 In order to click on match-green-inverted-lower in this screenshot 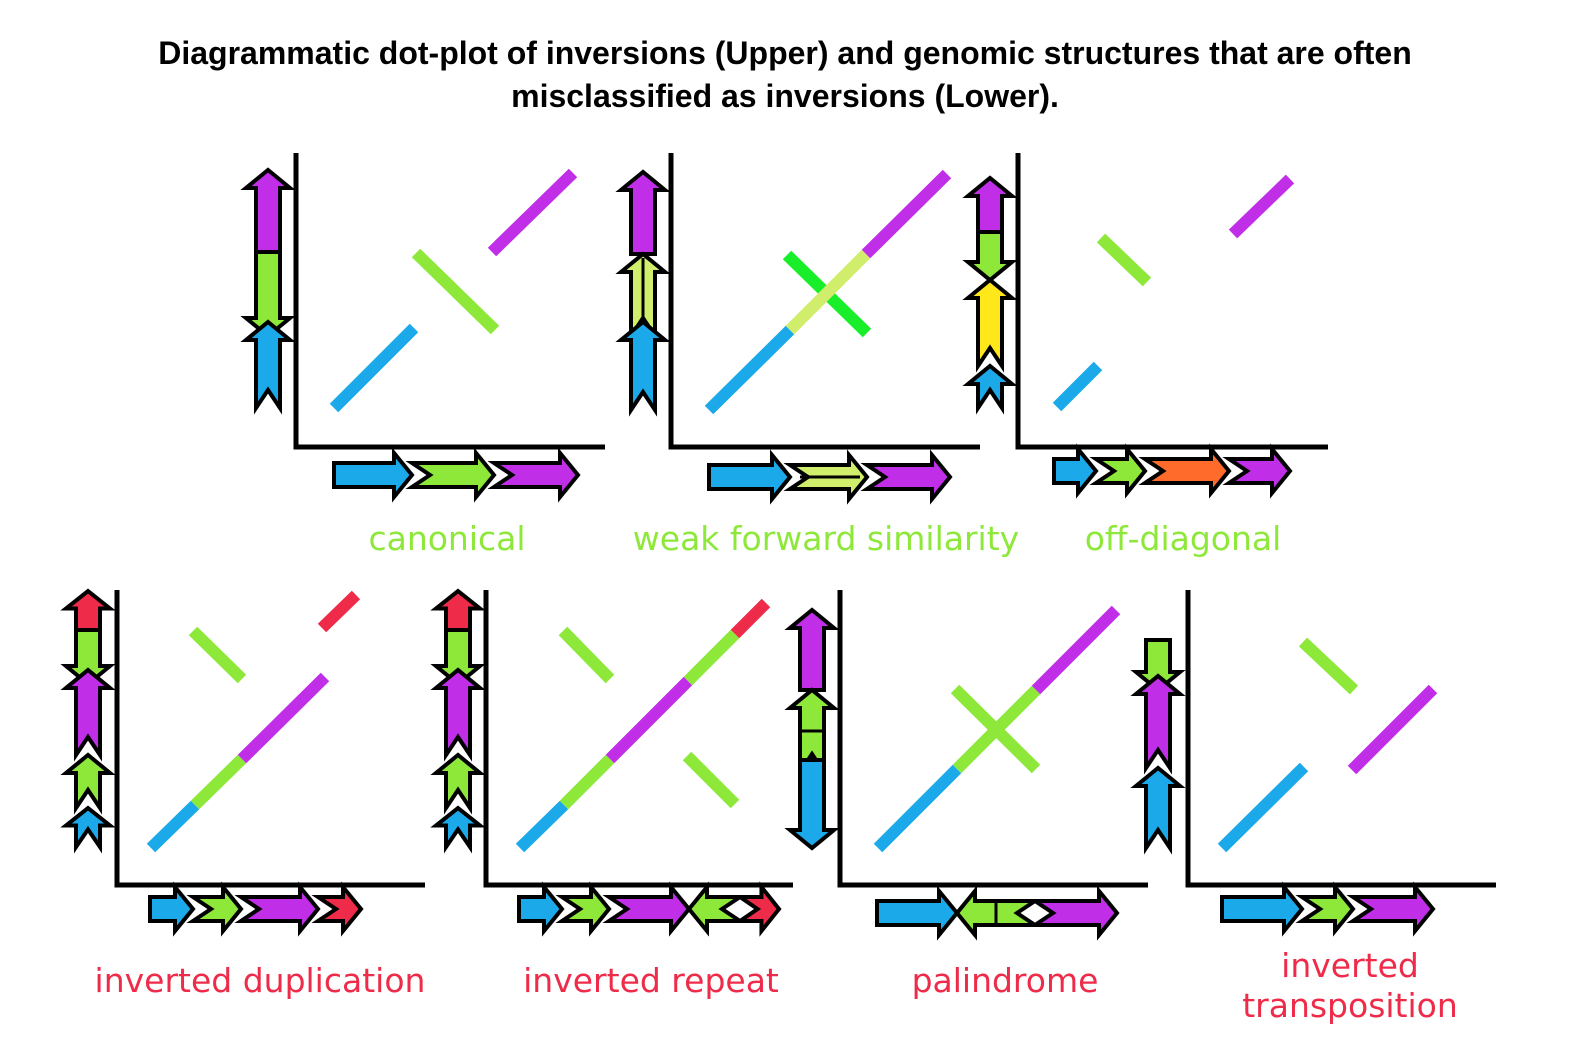, I will do `click(711, 780)`.